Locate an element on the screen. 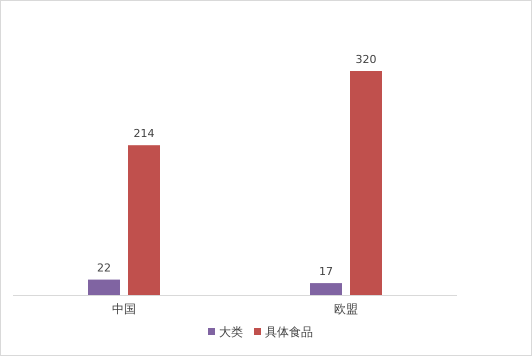 This screenshot has height=356, width=532. data-label: 214 is located at coordinates (144, 133).